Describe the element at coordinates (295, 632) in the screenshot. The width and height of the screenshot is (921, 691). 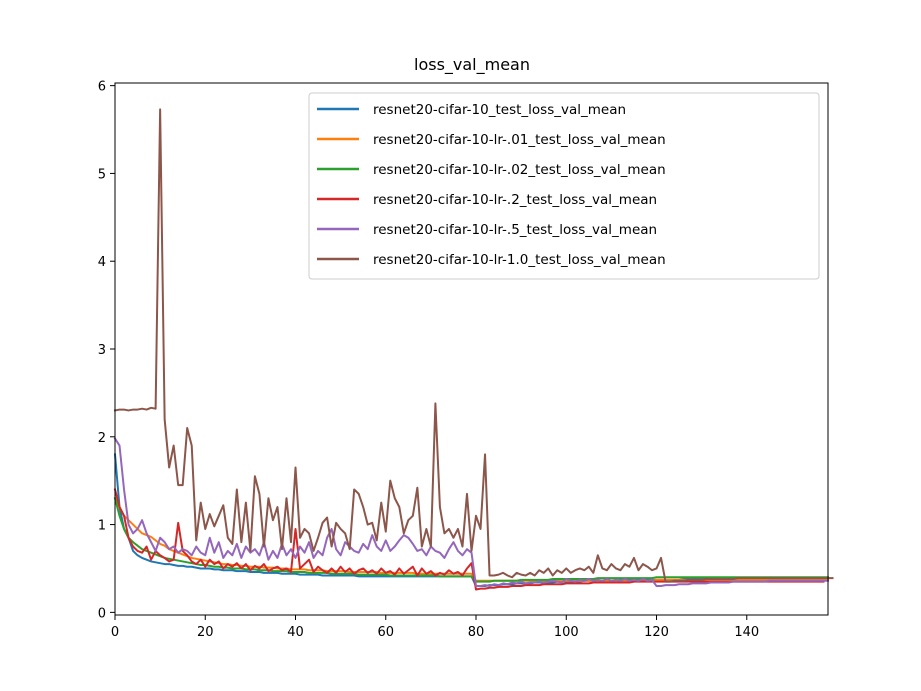
I see `x-tick-label: 40` at that location.